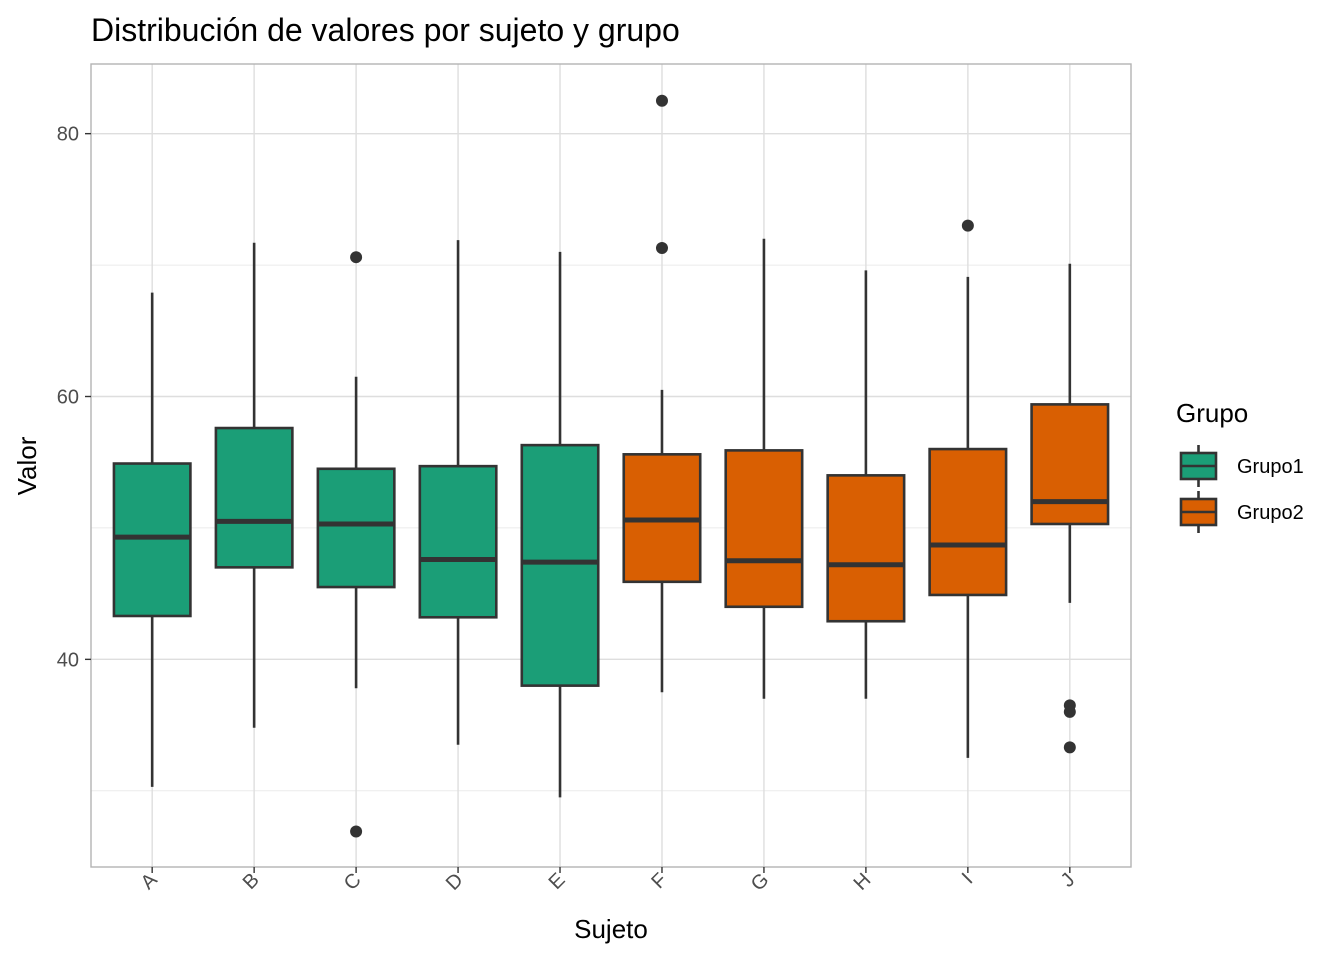  I want to click on box-E, so click(560, 524).